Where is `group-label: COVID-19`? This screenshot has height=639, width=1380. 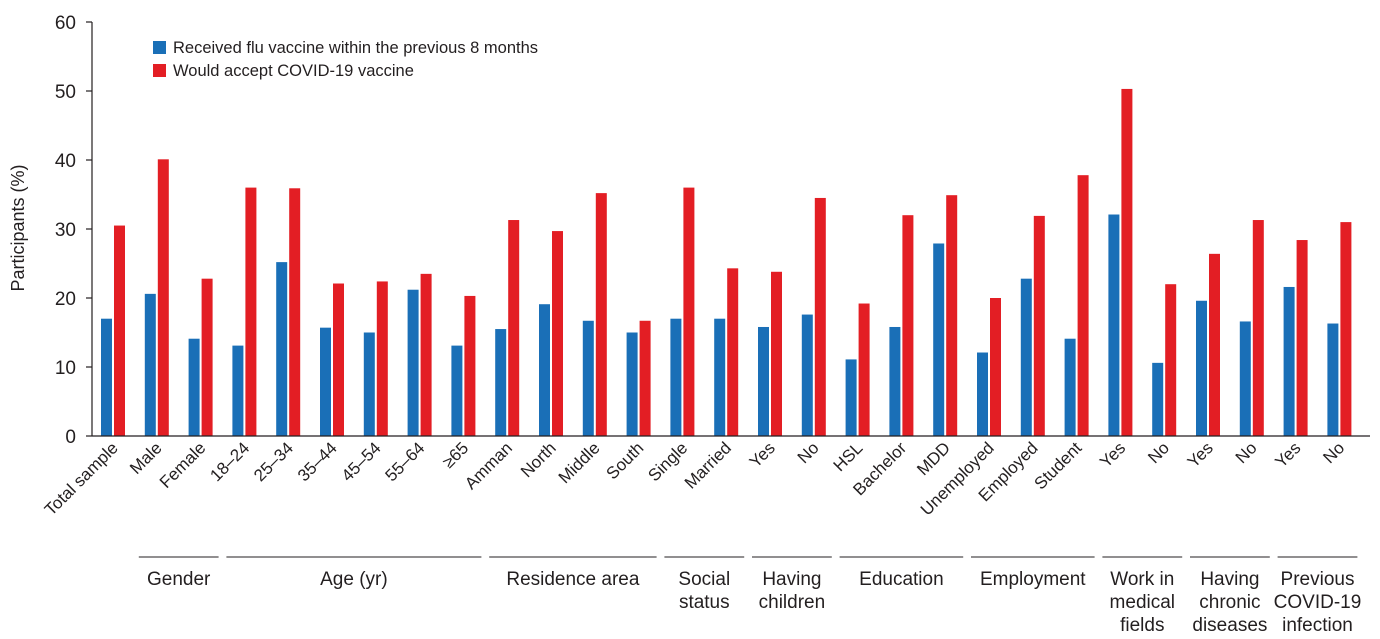 group-label: COVID-19 is located at coordinates (1318, 602).